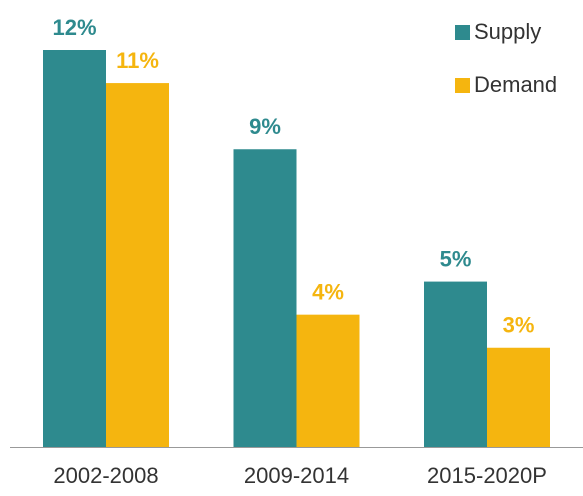  What do you see at coordinates (296, 475) in the screenshot?
I see `x-tick-label: 2009-2014` at bounding box center [296, 475].